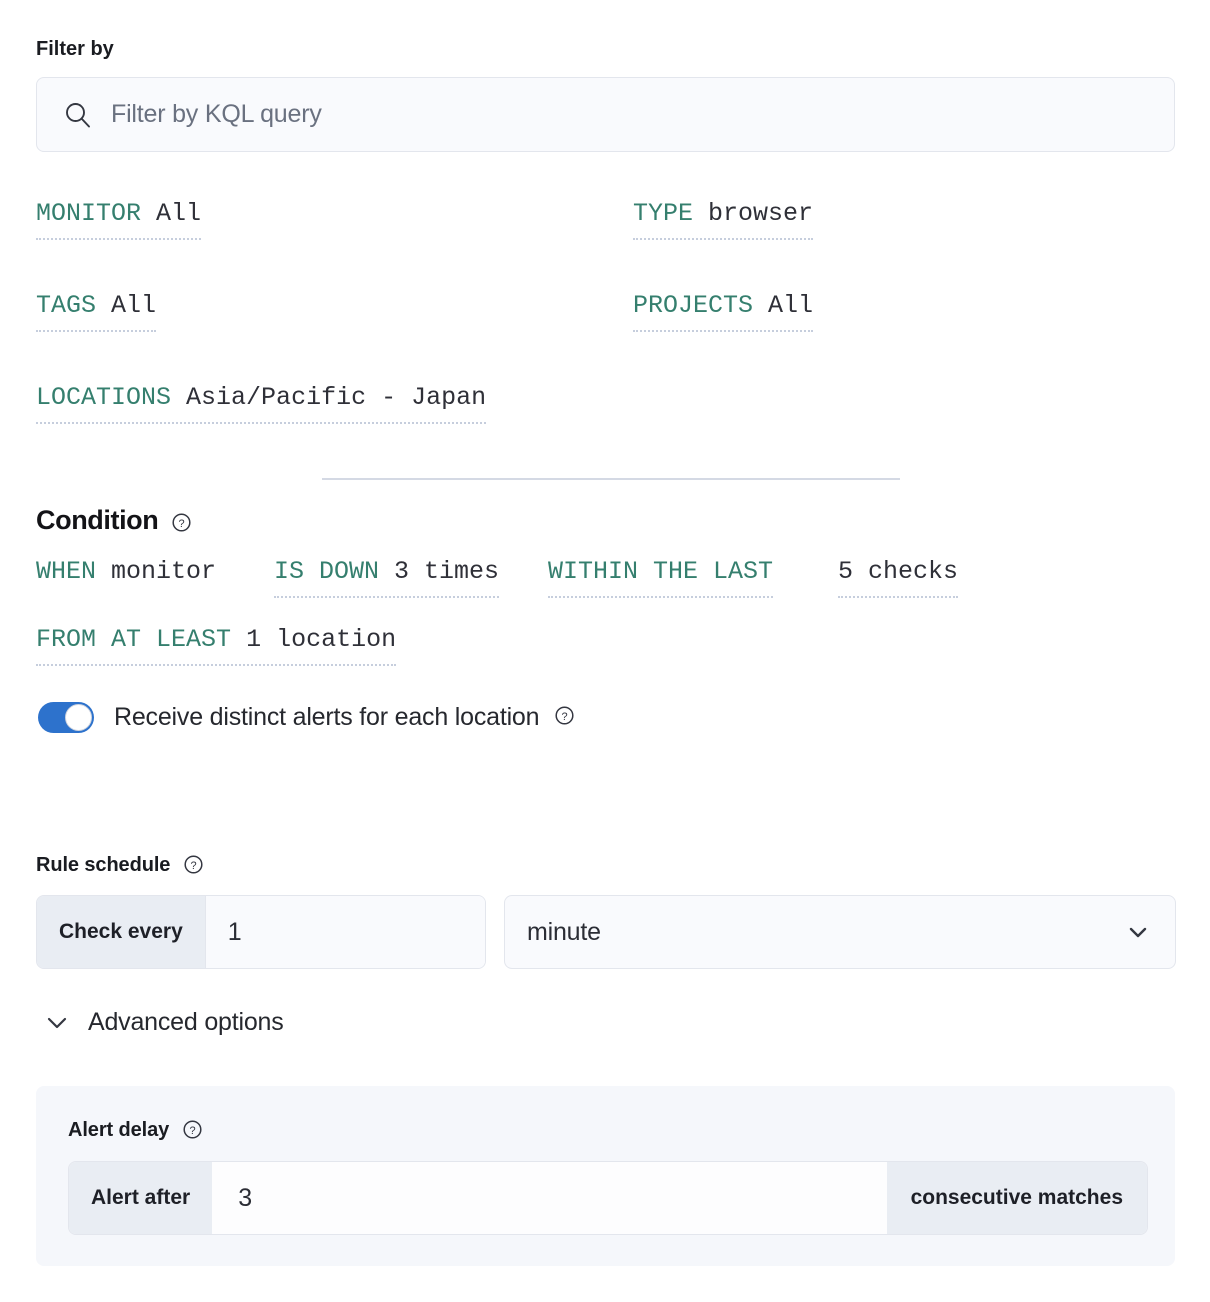 The image size is (1210, 1302). I want to click on consecutive-matches-label: consecutive matches, so click(1016, 1198).